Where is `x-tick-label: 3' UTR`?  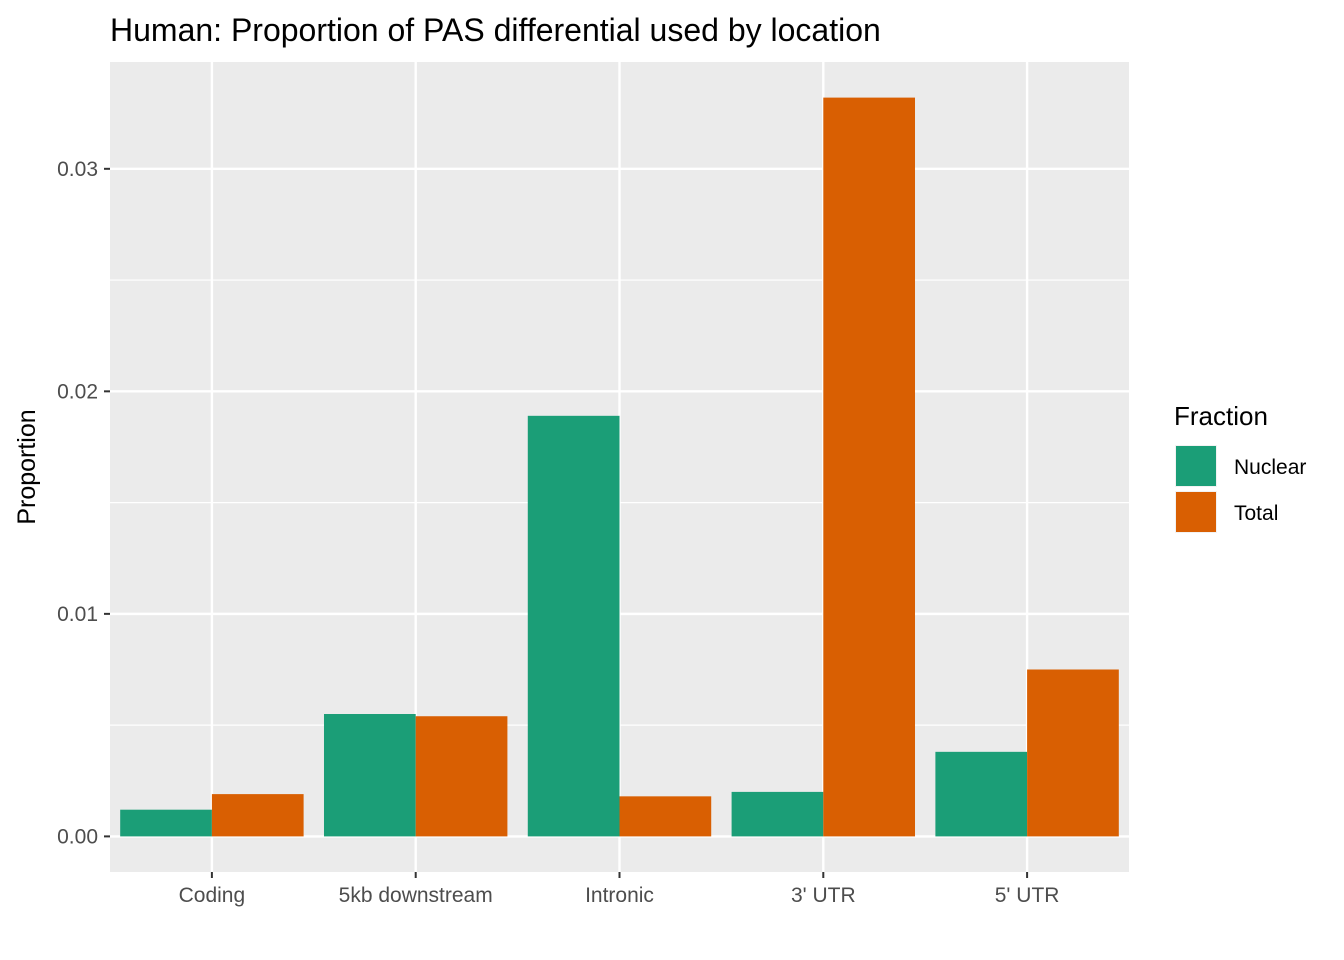
x-tick-label: 3' UTR is located at coordinates (823, 895).